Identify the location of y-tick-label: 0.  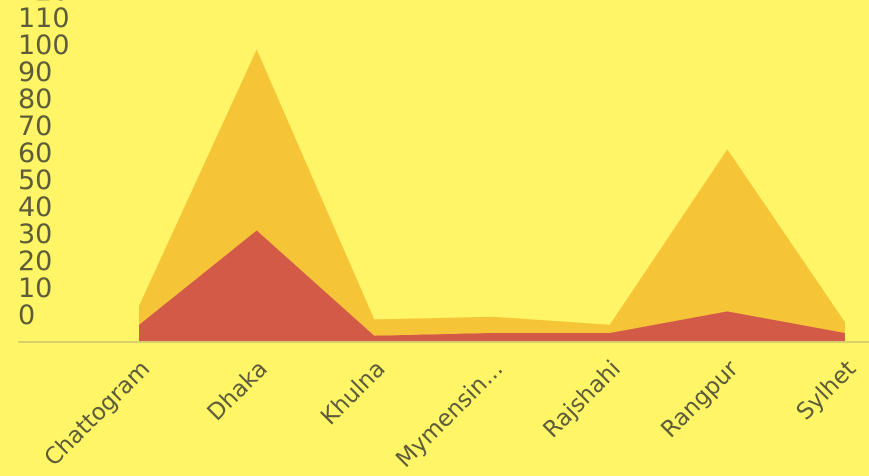
(26, 315).